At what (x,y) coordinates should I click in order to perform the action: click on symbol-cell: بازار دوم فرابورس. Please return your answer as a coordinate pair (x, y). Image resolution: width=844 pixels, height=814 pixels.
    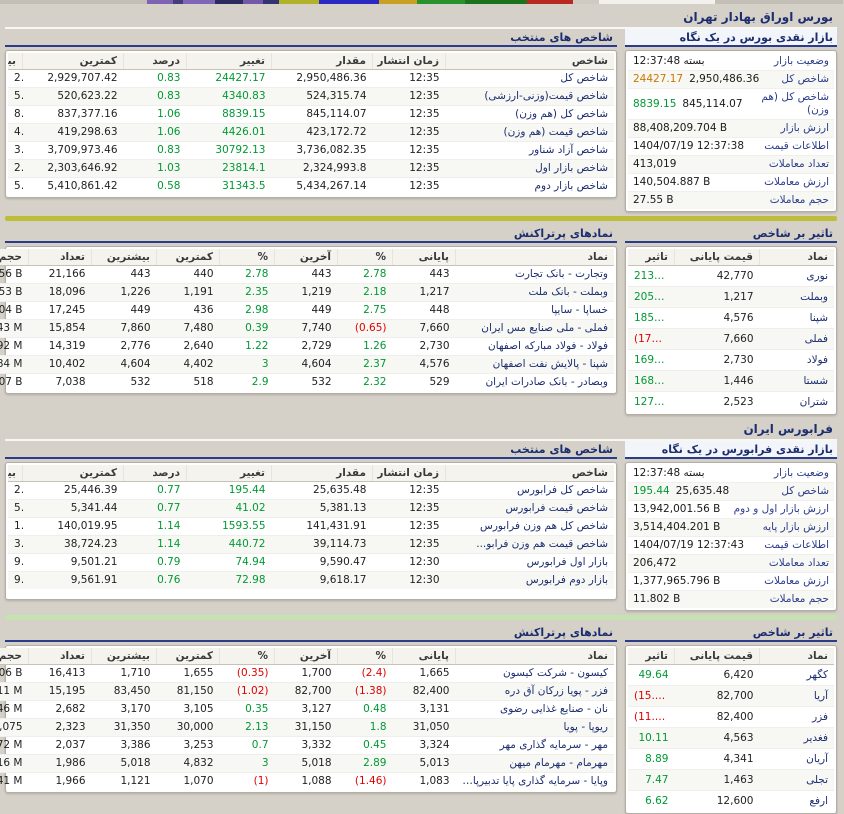
    Looking at the image, I should click on (530, 580).